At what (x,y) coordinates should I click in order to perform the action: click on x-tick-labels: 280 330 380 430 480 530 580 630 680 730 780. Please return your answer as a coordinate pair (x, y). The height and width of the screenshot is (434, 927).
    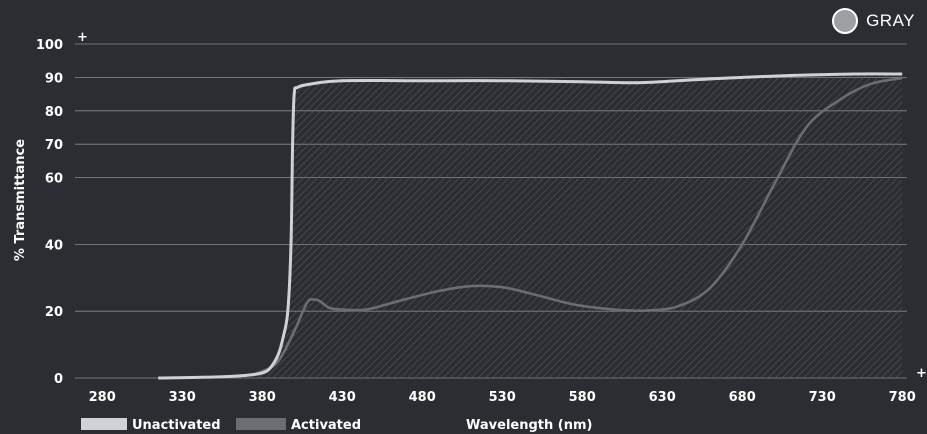
    Looking at the image, I should click on (502, 397).